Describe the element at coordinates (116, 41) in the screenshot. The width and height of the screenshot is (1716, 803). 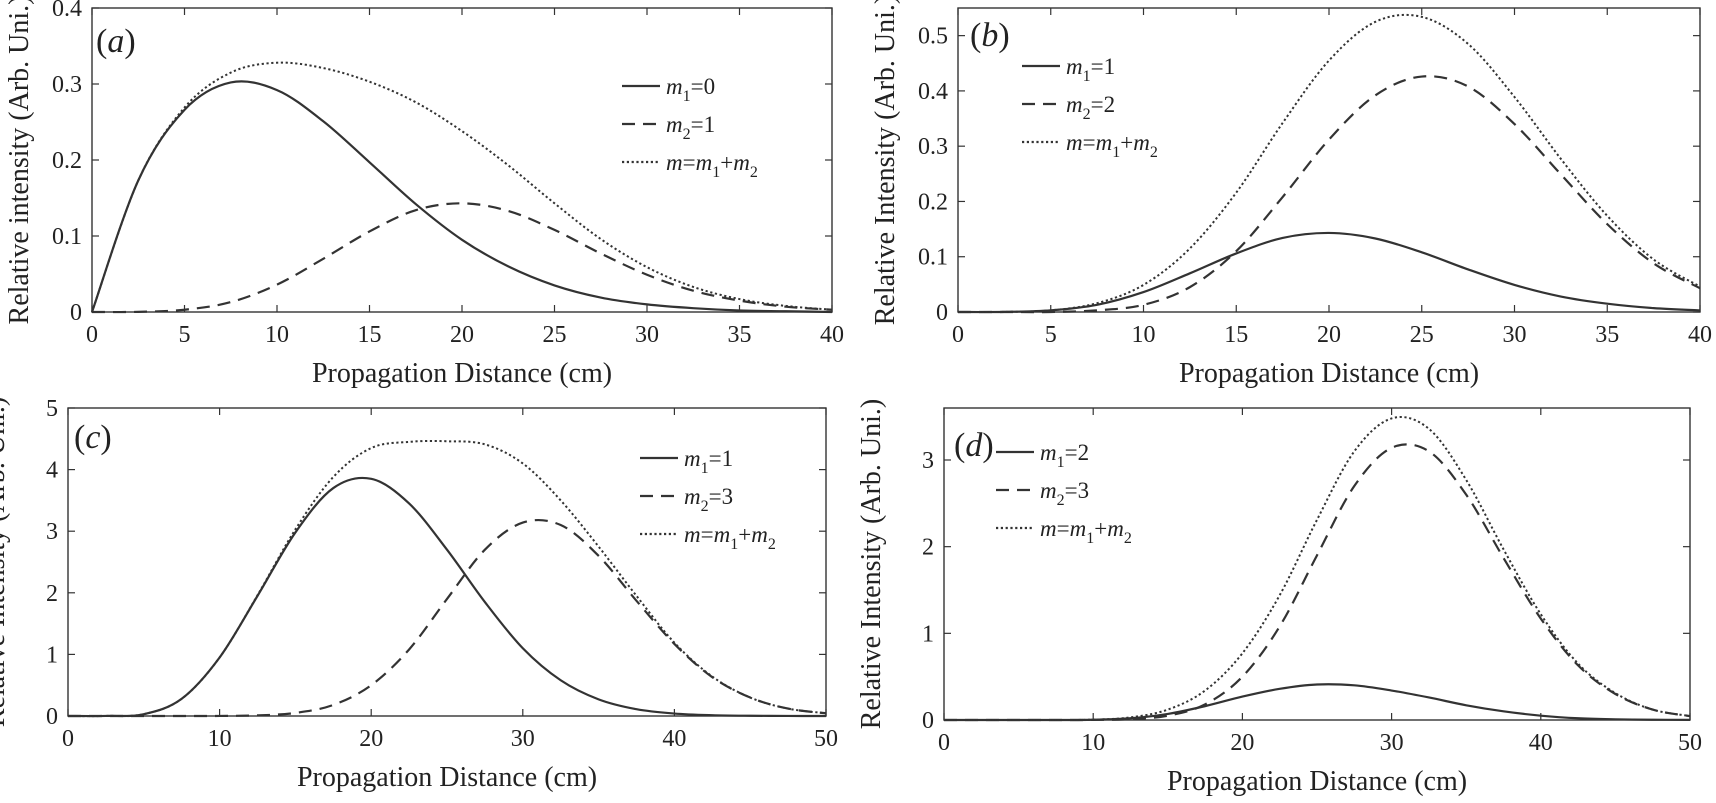
I see `panel-label: (a)` at that location.